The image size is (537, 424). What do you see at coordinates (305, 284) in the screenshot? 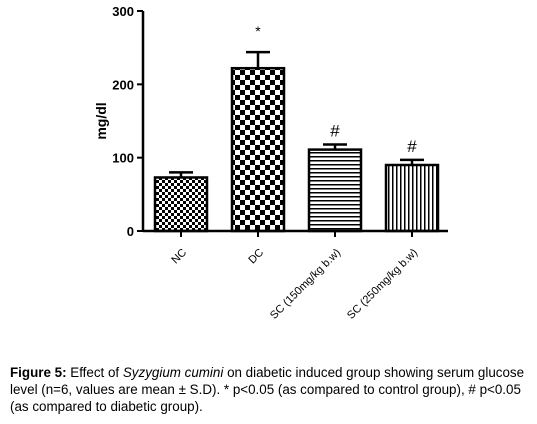
I see `x-category-label: SC (150mg/kg b.w)` at bounding box center [305, 284].